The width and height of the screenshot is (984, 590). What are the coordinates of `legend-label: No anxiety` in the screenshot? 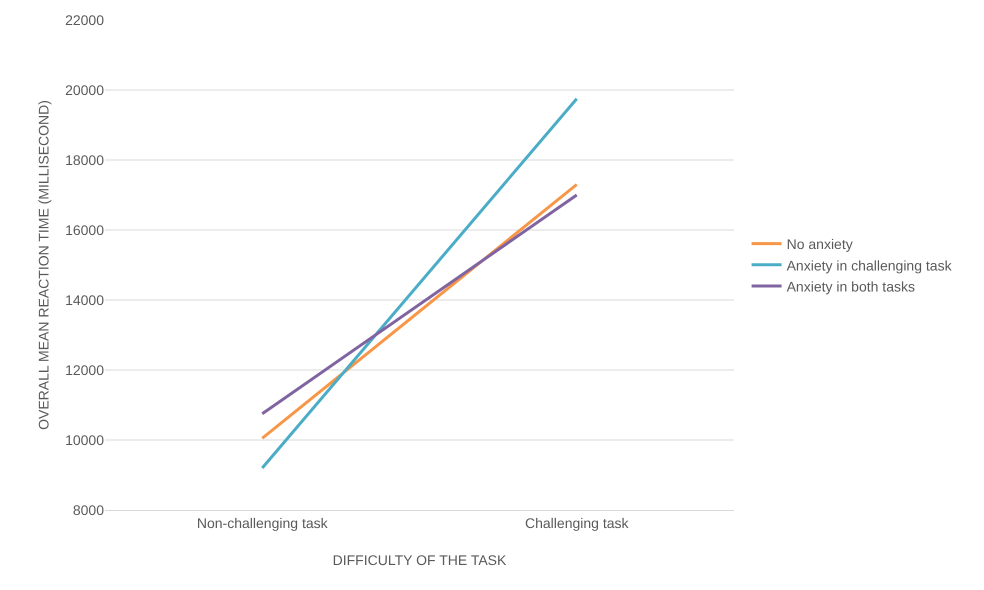 It's located at (819, 244).